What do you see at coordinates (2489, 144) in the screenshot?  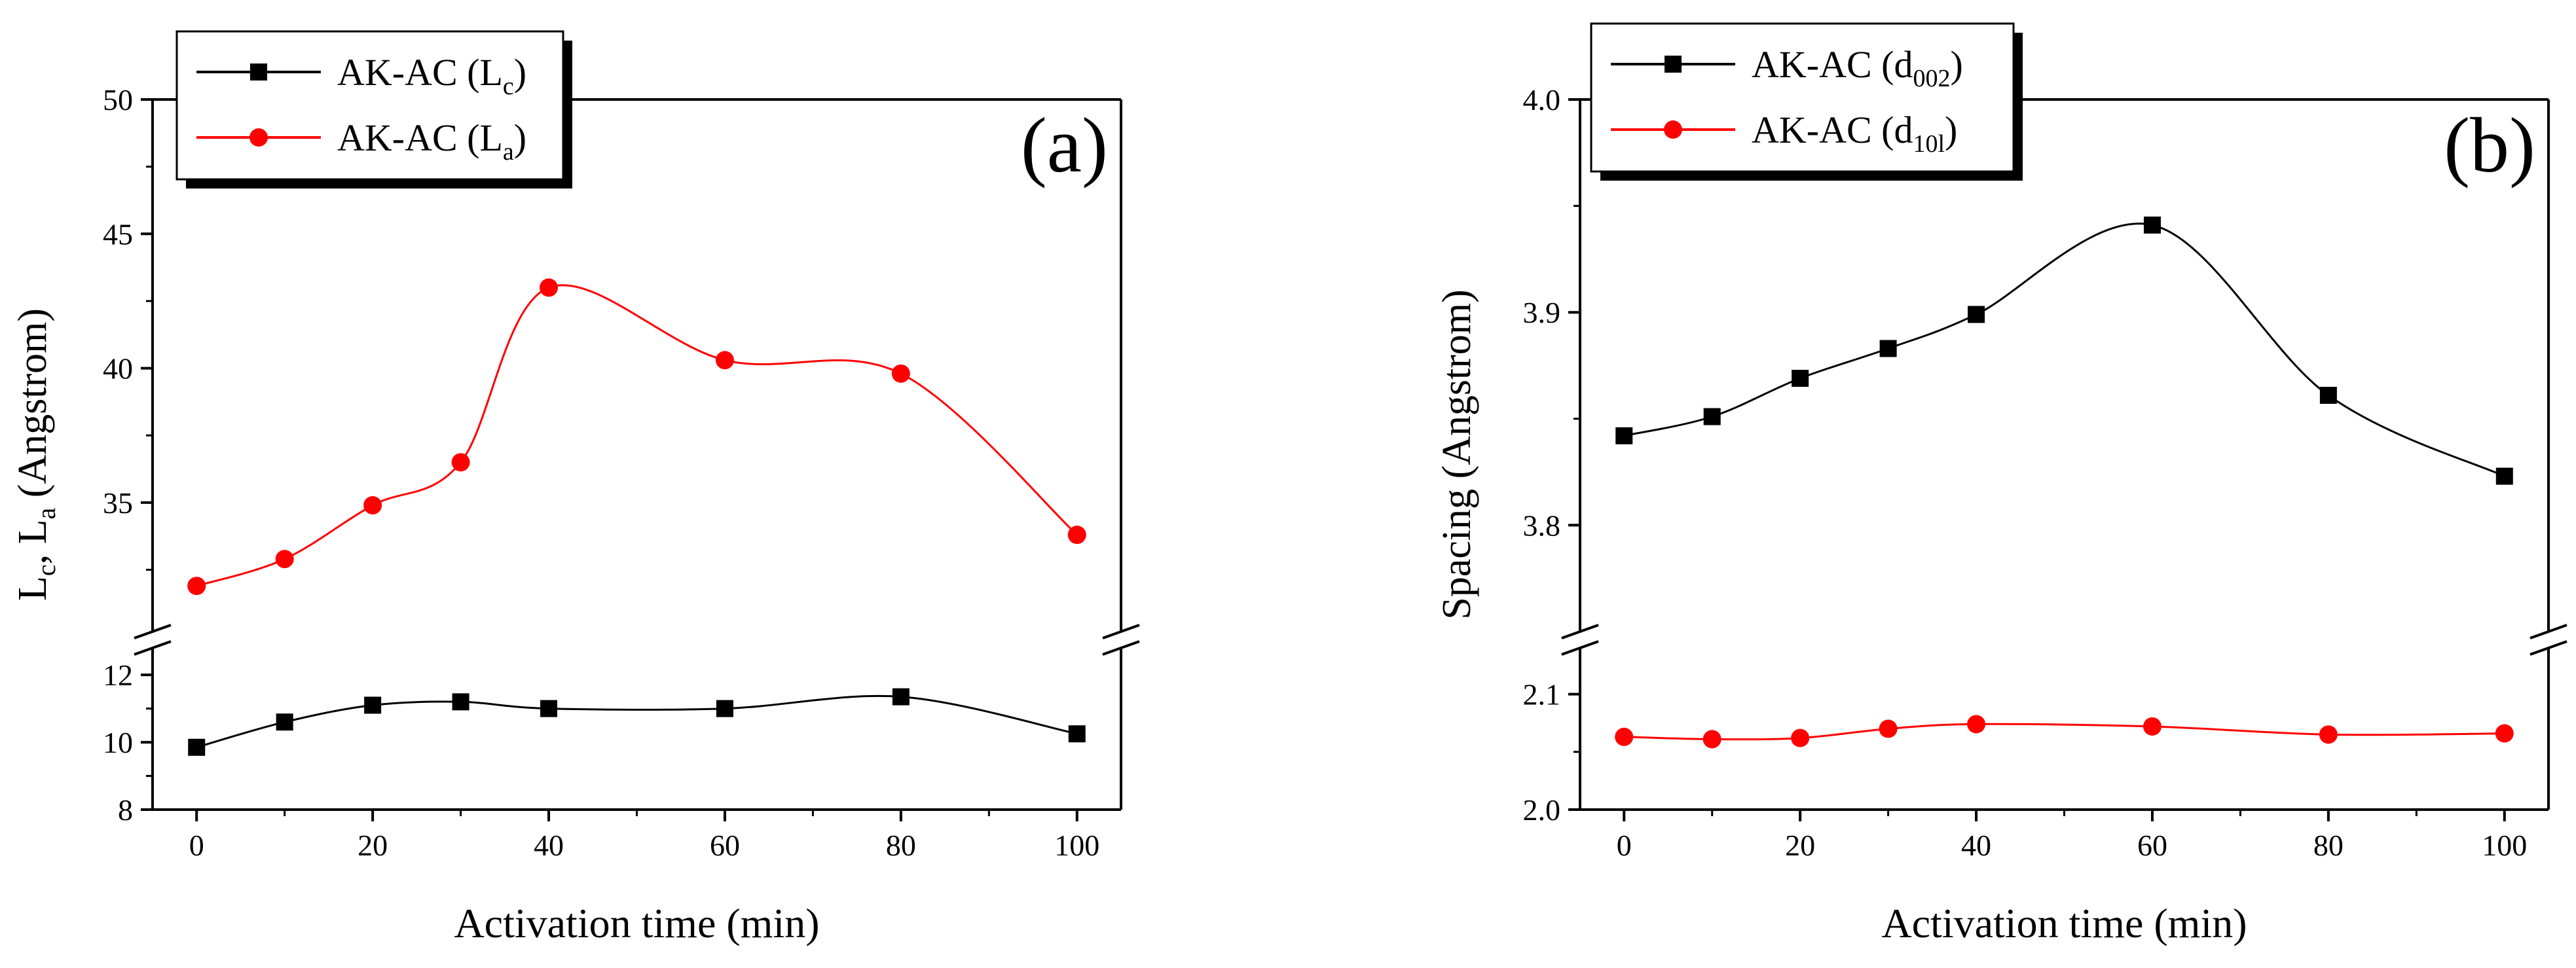 I see `panel-label: (b)` at bounding box center [2489, 144].